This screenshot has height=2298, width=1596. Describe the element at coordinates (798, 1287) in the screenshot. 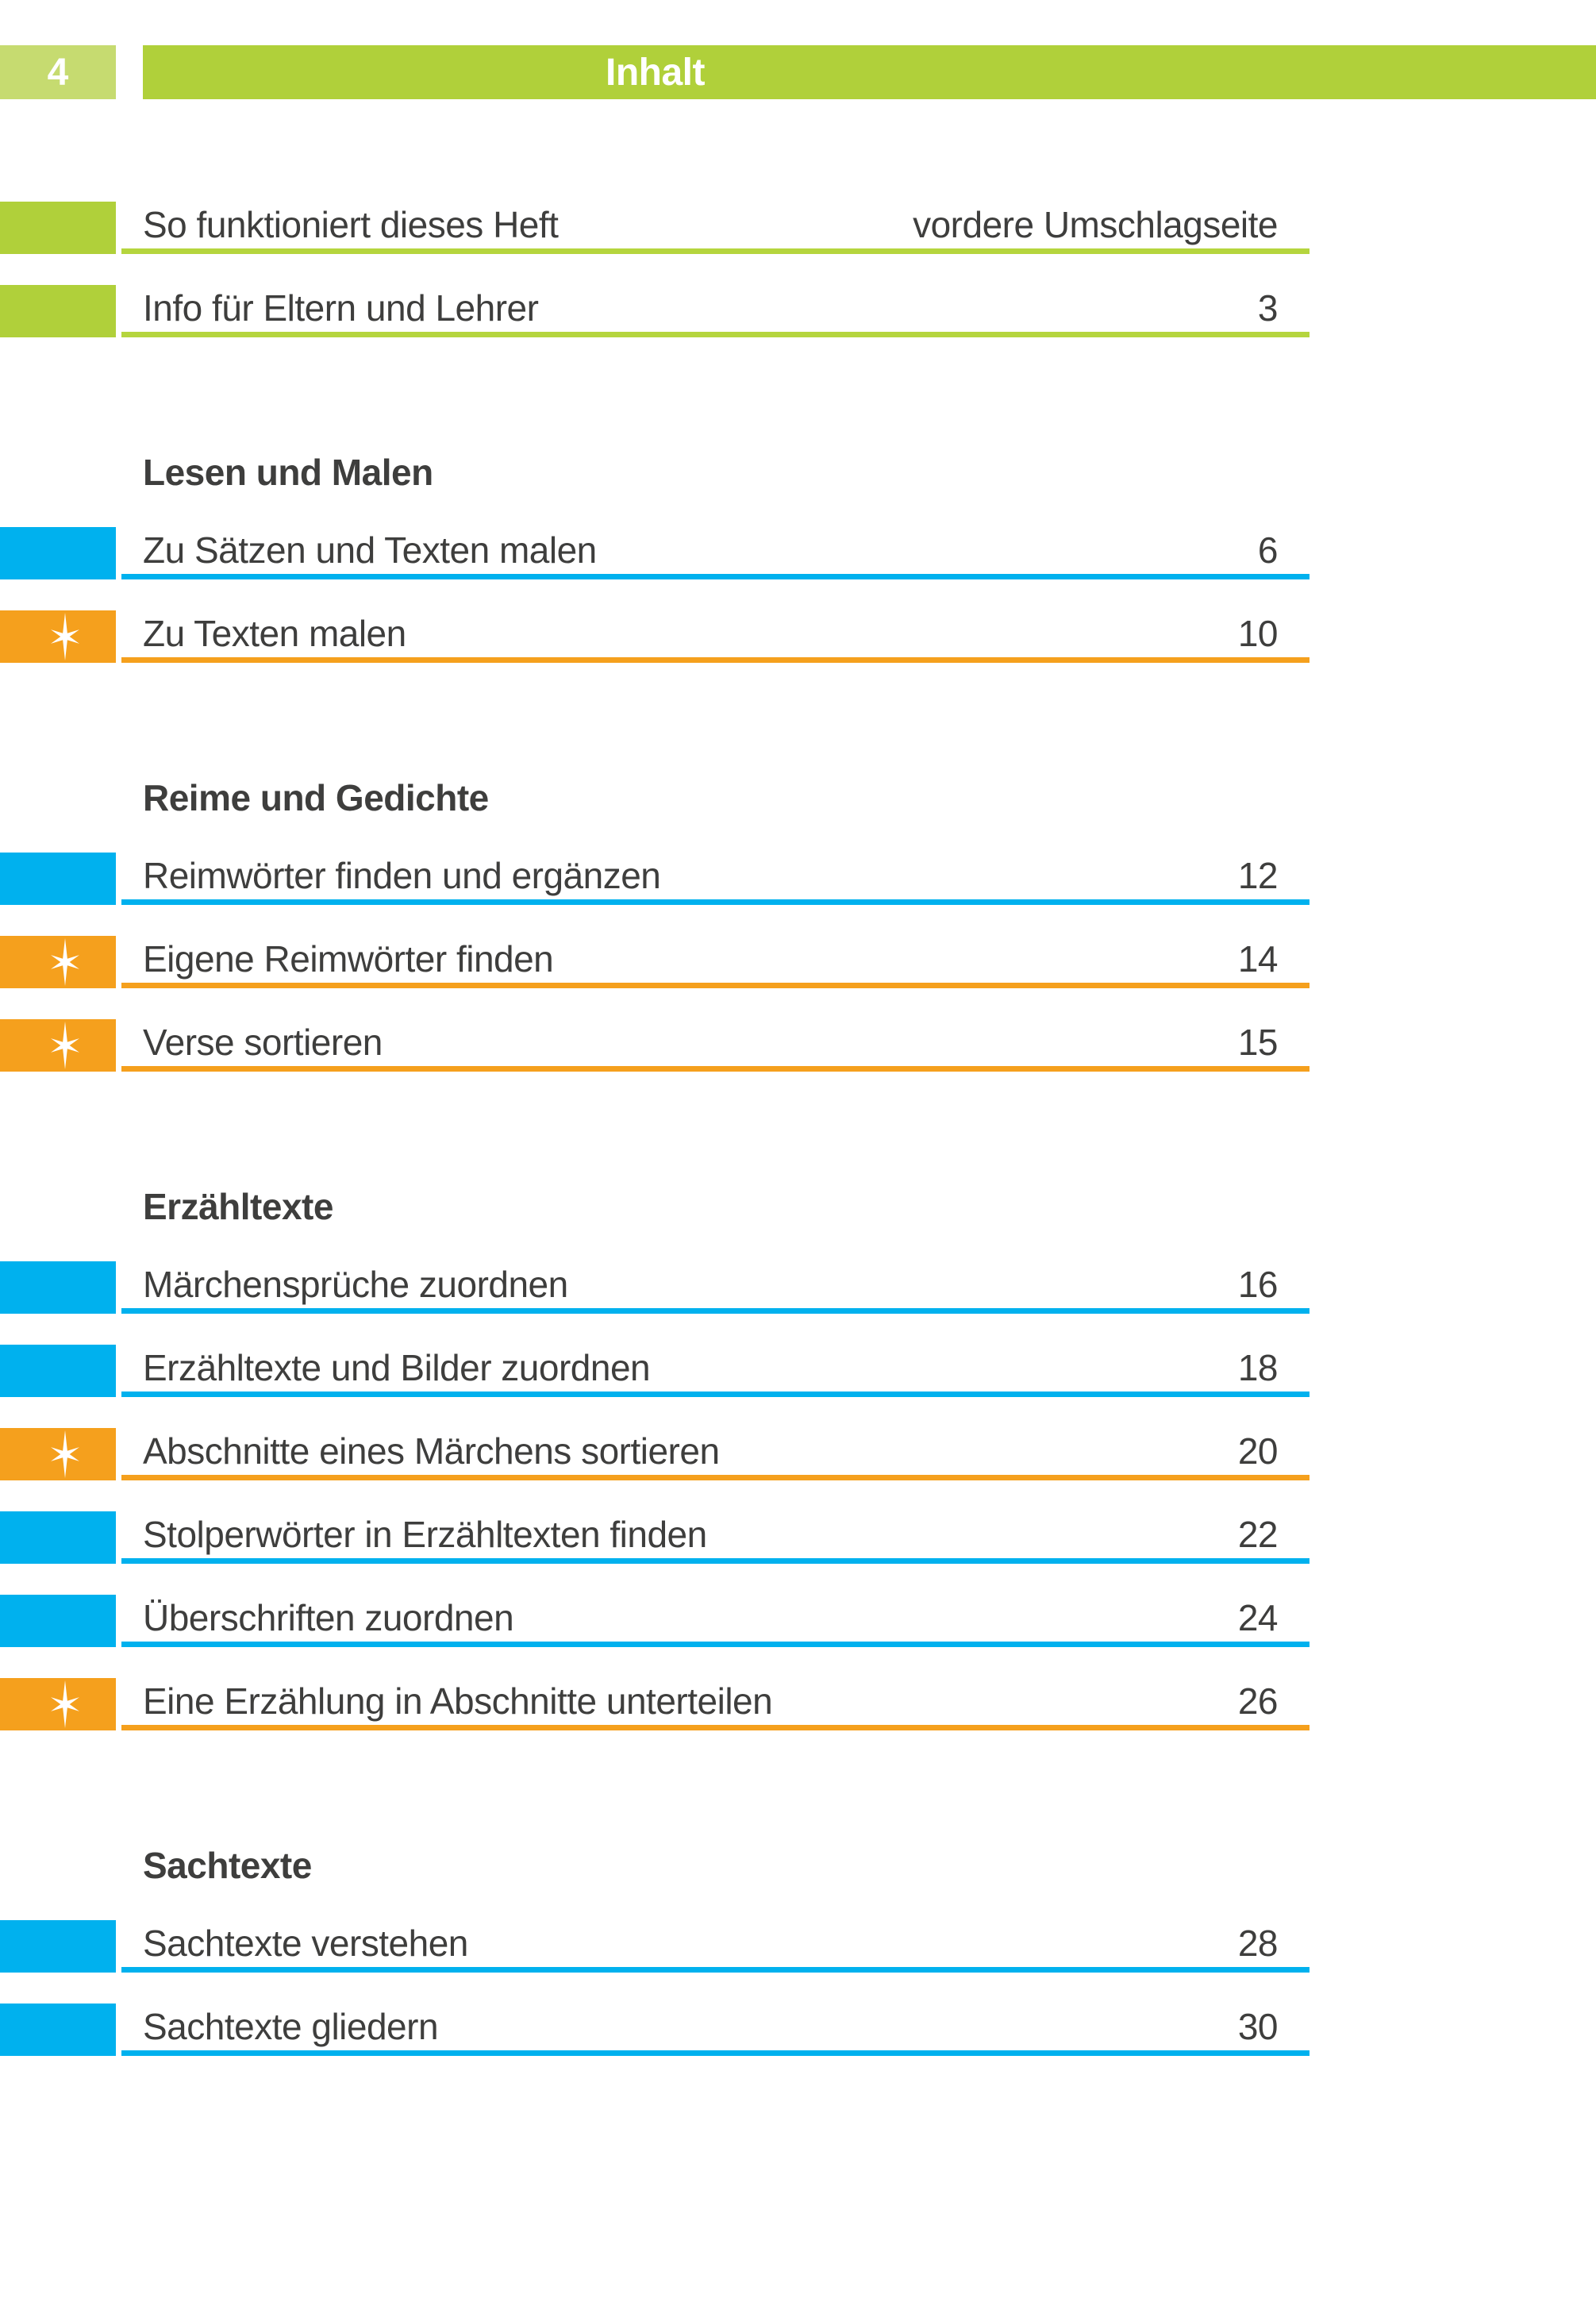

I see `toc-row: Märchensprüche zuordnen 16` at that location.